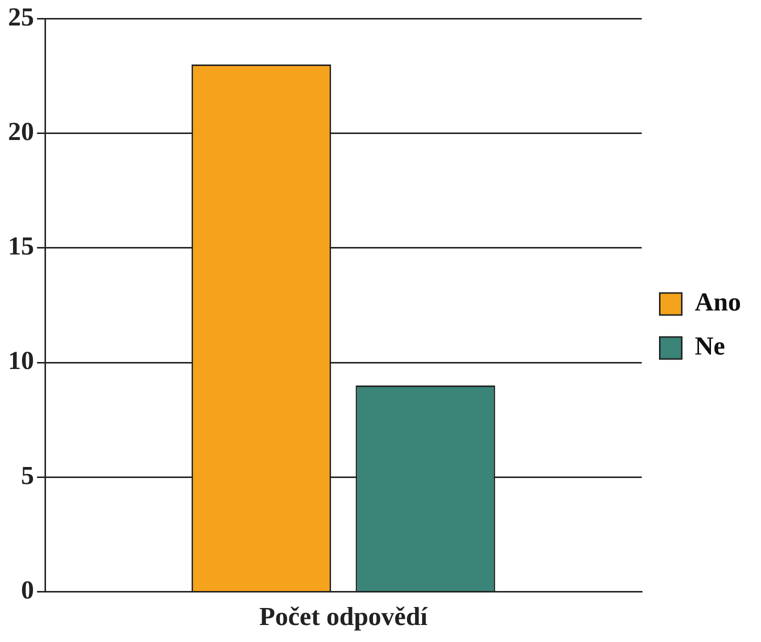 The height and width of the screenshot is (642, 761). Describe the element at coordinates (21, 361) in the screenshot. I see `y-tick-label: 10` at that location.